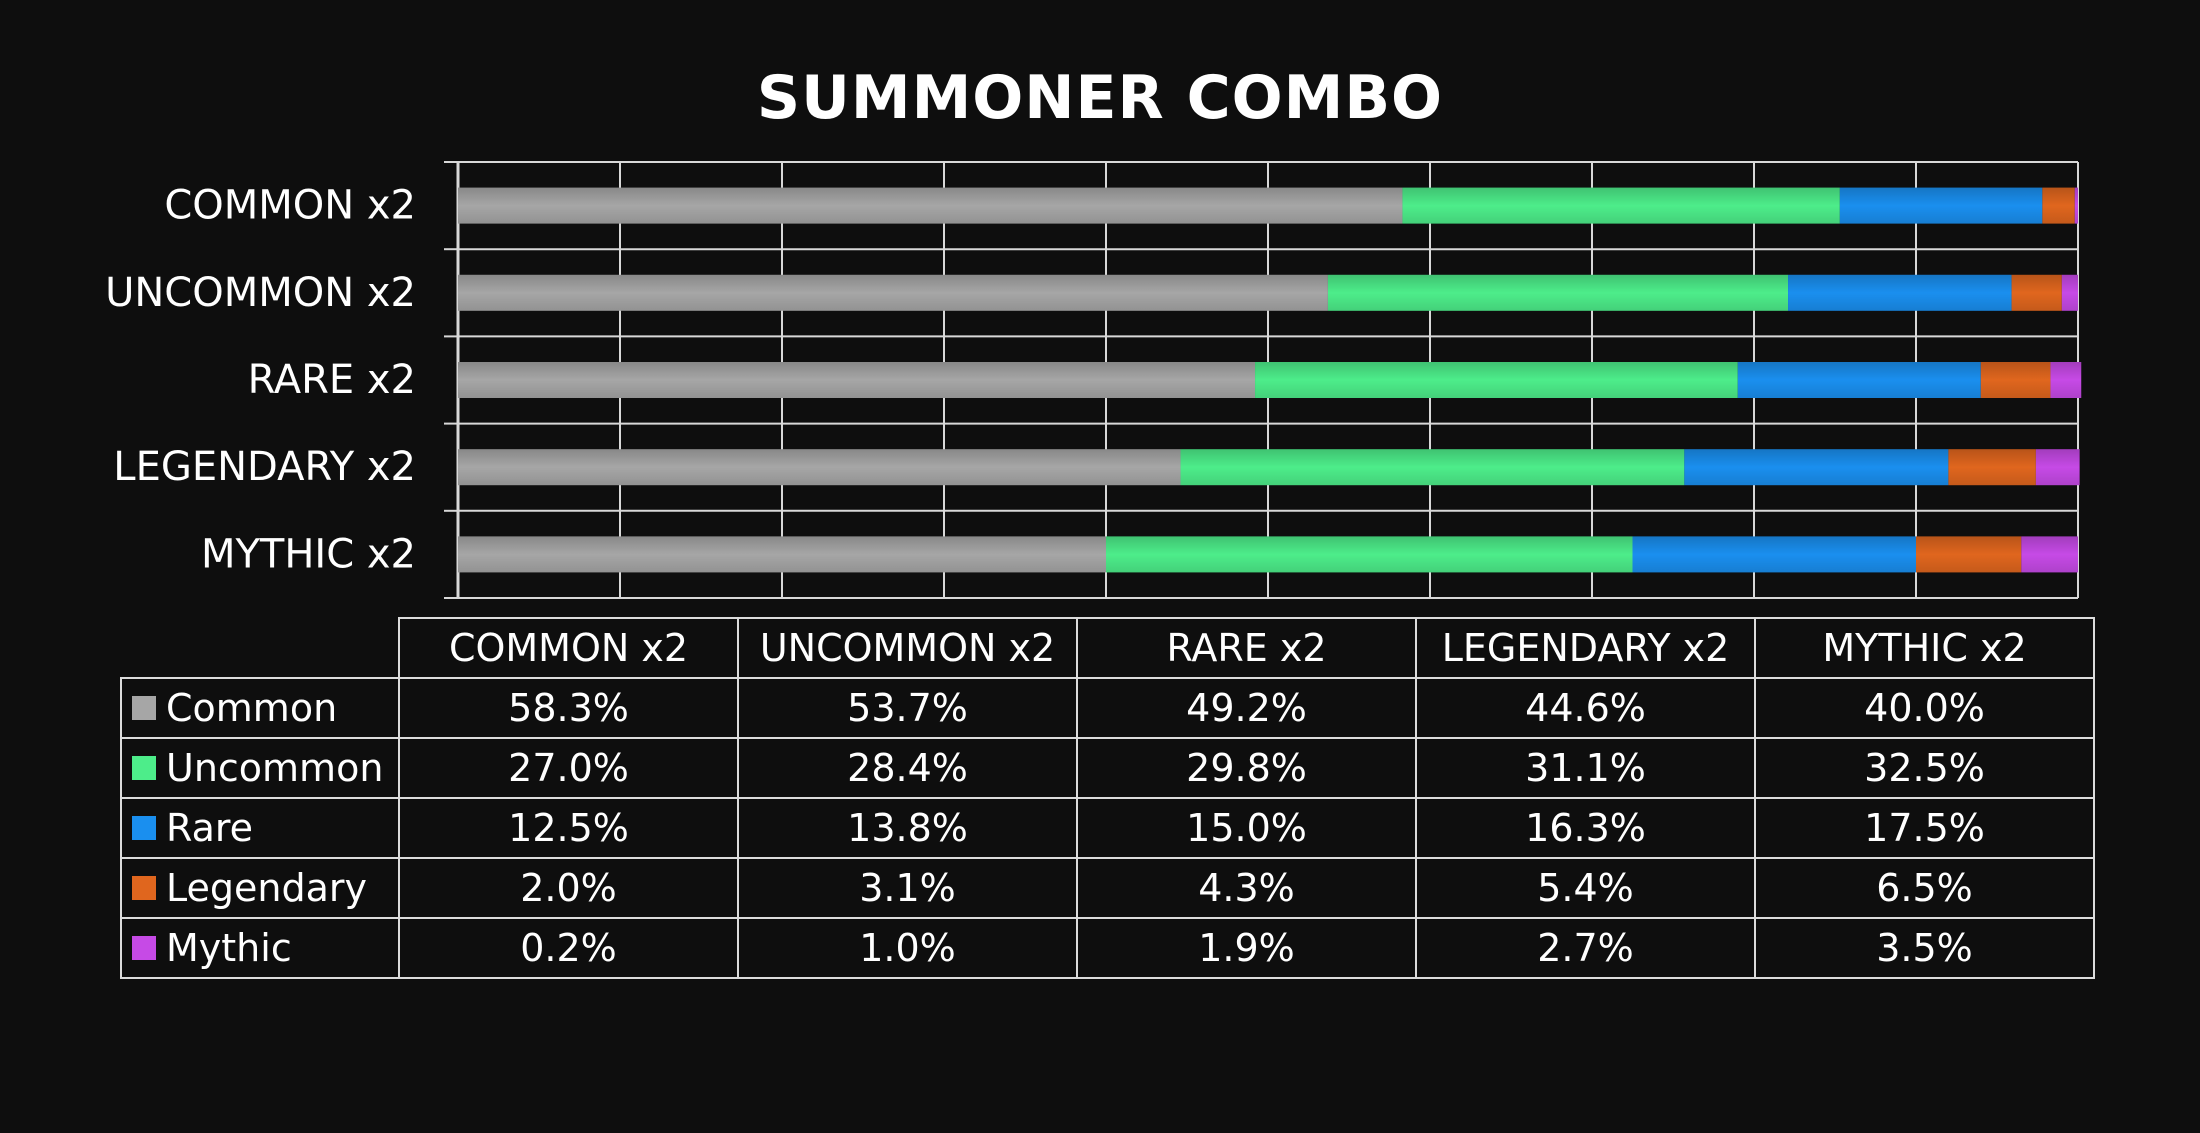 The width and height of the screenshot is (2200, 1133). I want to click on table-cell: 16.3%, so click(1585, 828).